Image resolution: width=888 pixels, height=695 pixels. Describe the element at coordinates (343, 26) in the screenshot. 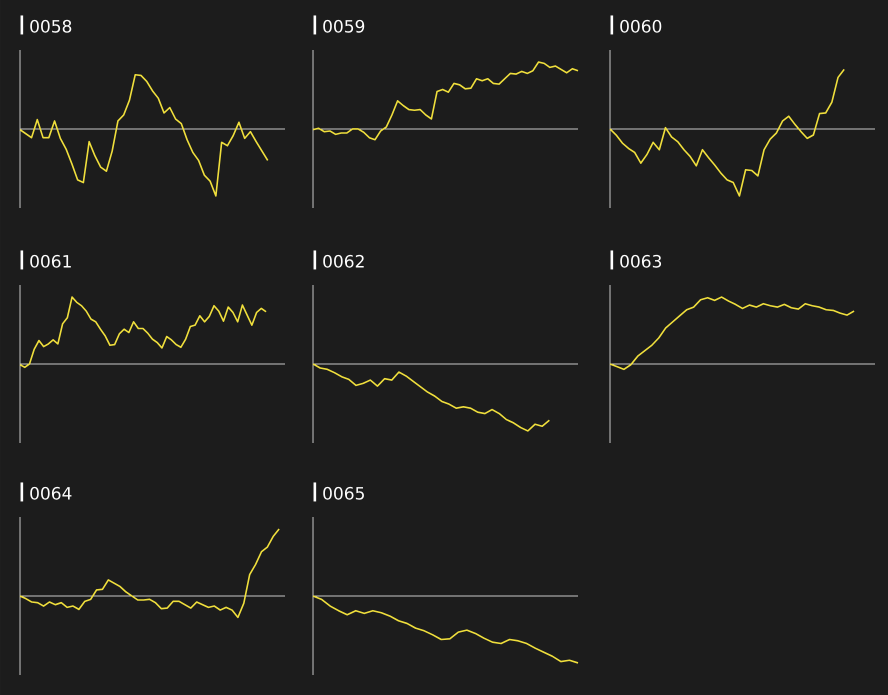

I see `chart-title: 0059` at that location.